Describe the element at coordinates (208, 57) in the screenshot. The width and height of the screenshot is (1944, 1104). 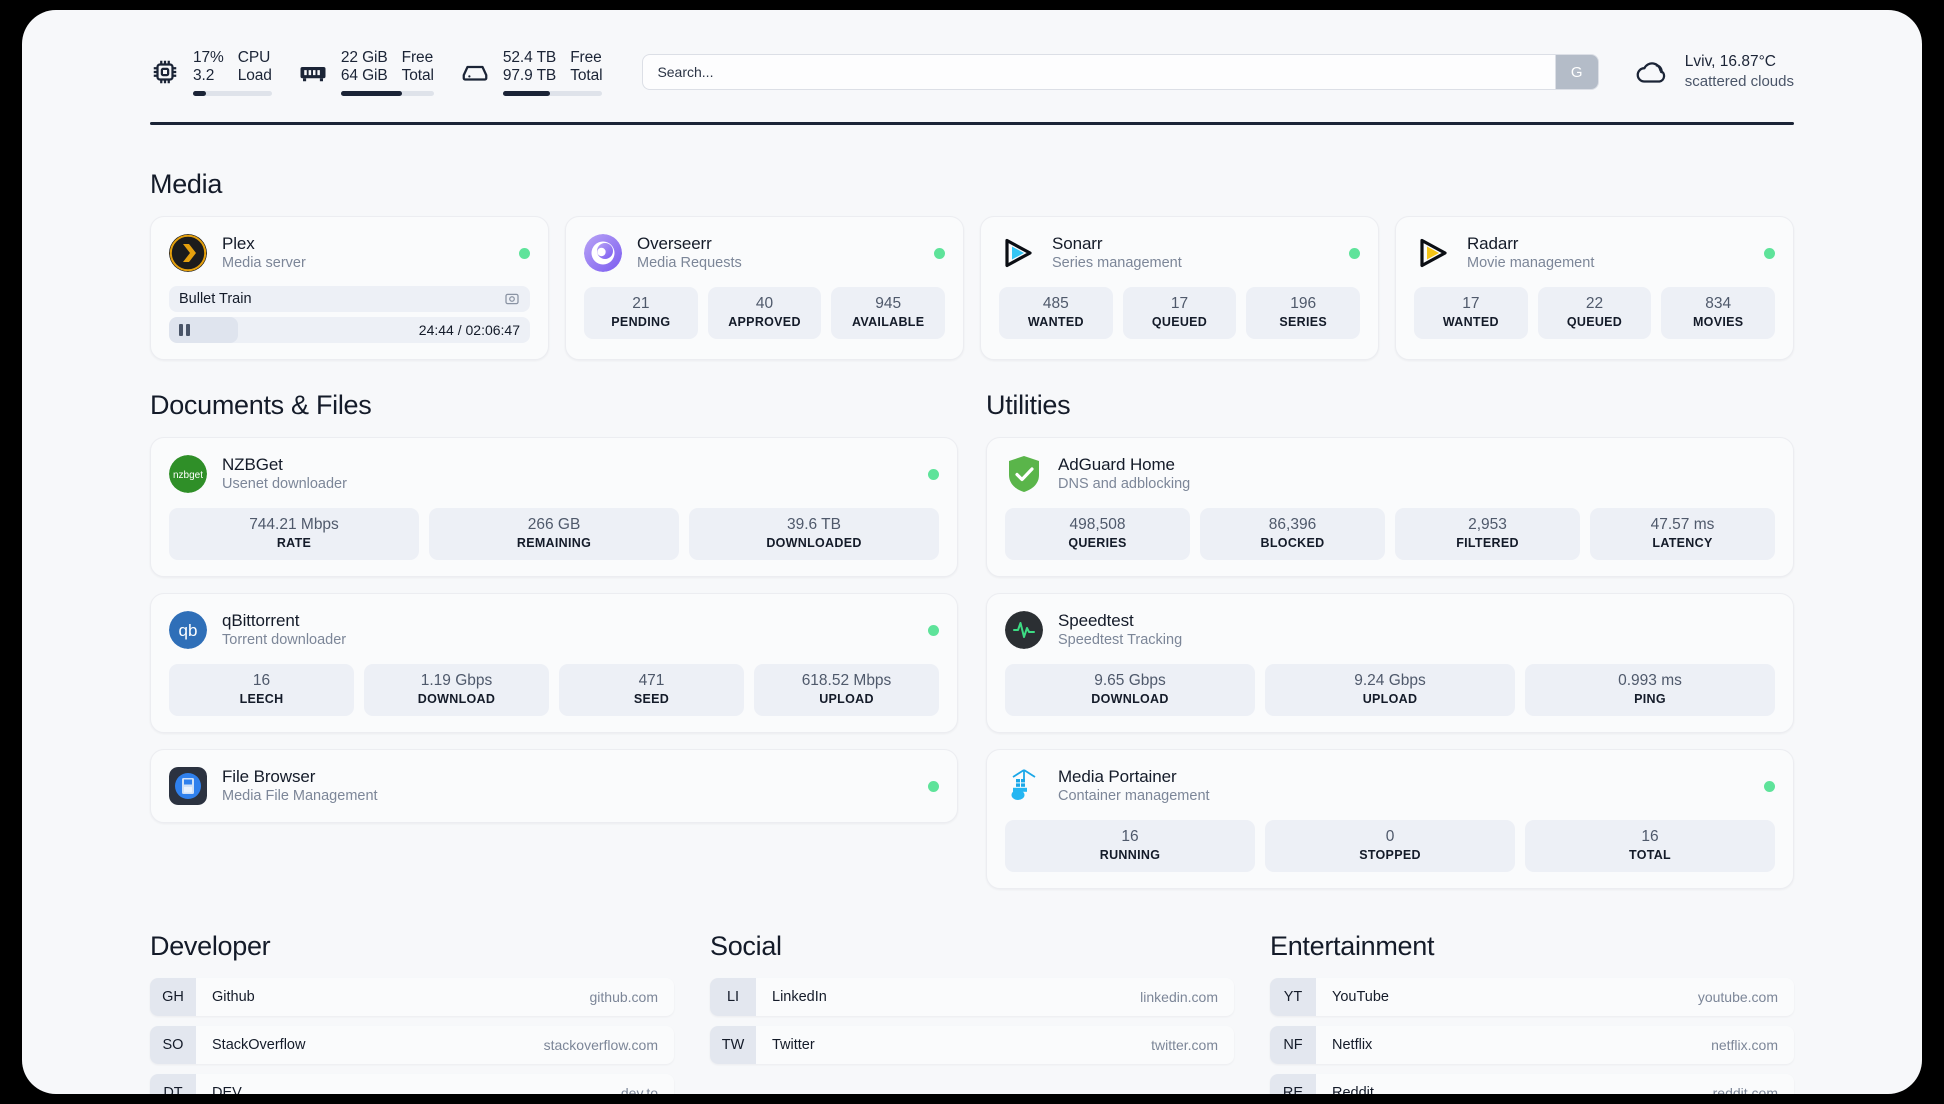
I see `cpu-usage-percent: 17%` at that location.